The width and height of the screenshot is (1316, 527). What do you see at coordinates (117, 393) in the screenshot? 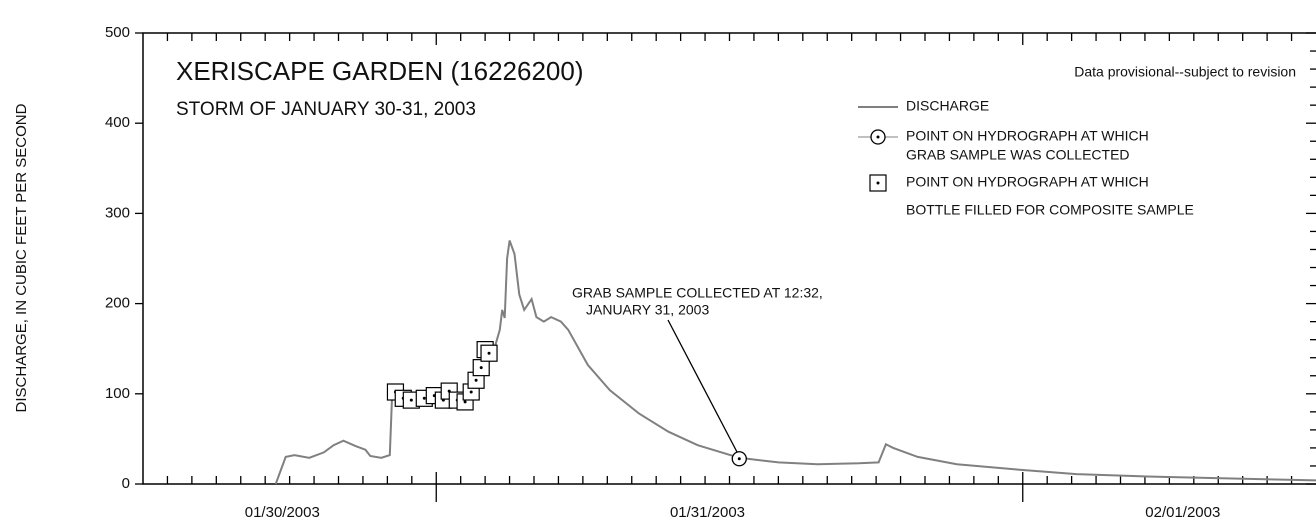
I see `y-tick-label: 100` at bounding box center [117, 393].